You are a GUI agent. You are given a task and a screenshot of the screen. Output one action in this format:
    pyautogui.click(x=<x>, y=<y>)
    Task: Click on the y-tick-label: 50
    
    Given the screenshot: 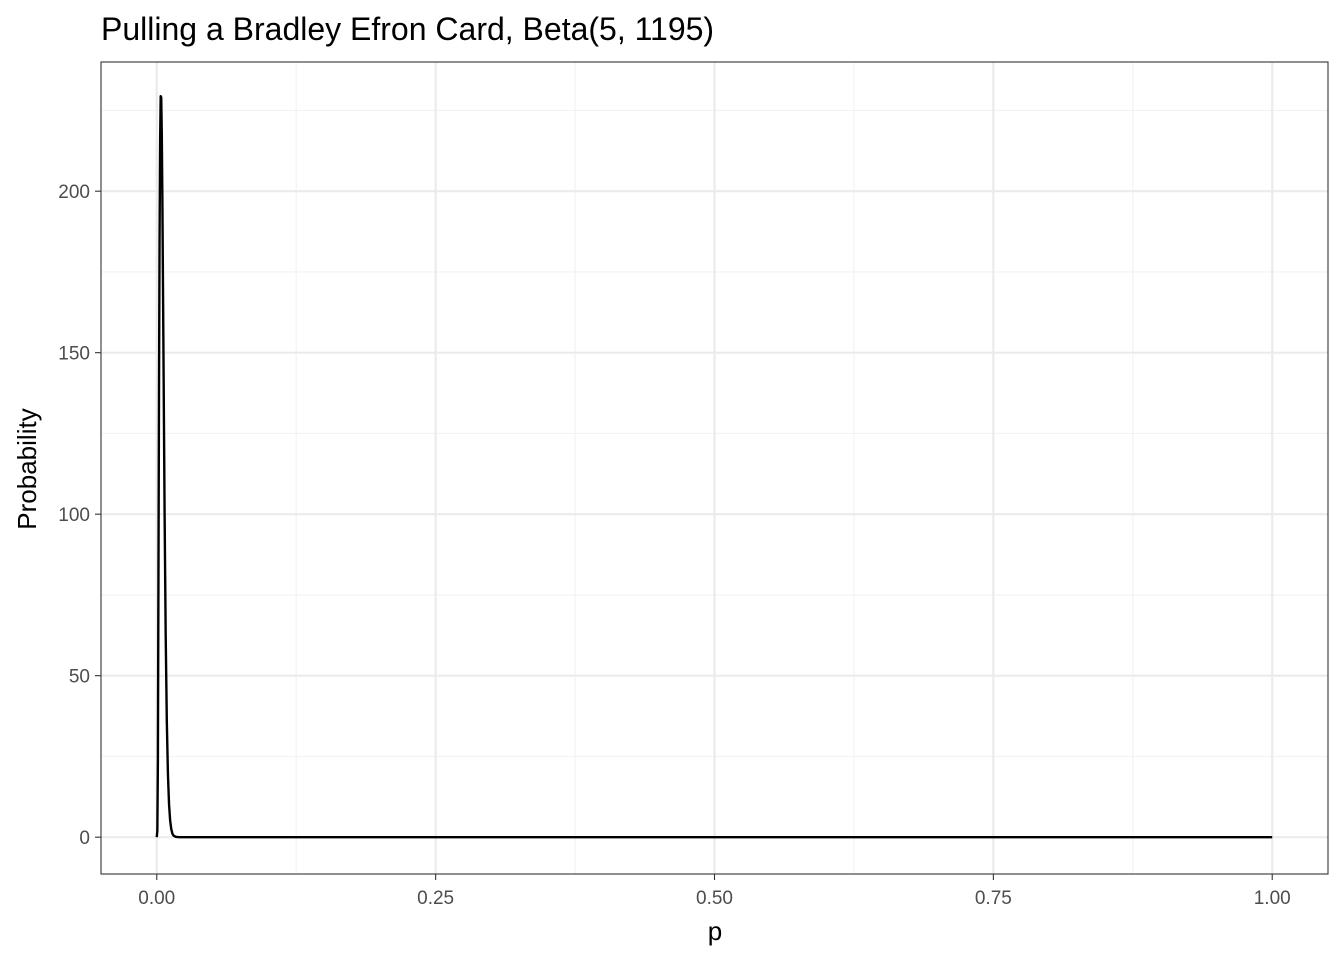 What is the action you would take?
    pyautogui.click(x=79, y=677)
    